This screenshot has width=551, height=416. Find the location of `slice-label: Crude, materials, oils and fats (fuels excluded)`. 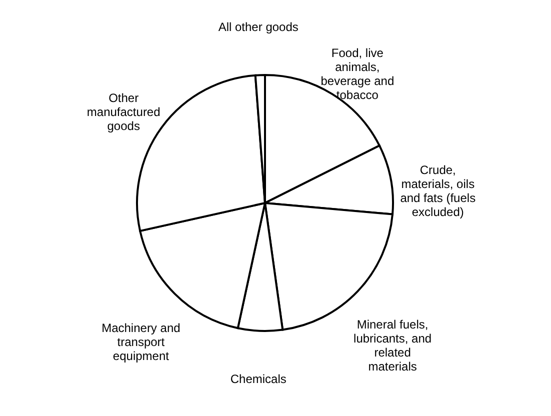

slice-label: Crude, materials, oils and fats (fuels excluded) is located at coordinates (438, 191).